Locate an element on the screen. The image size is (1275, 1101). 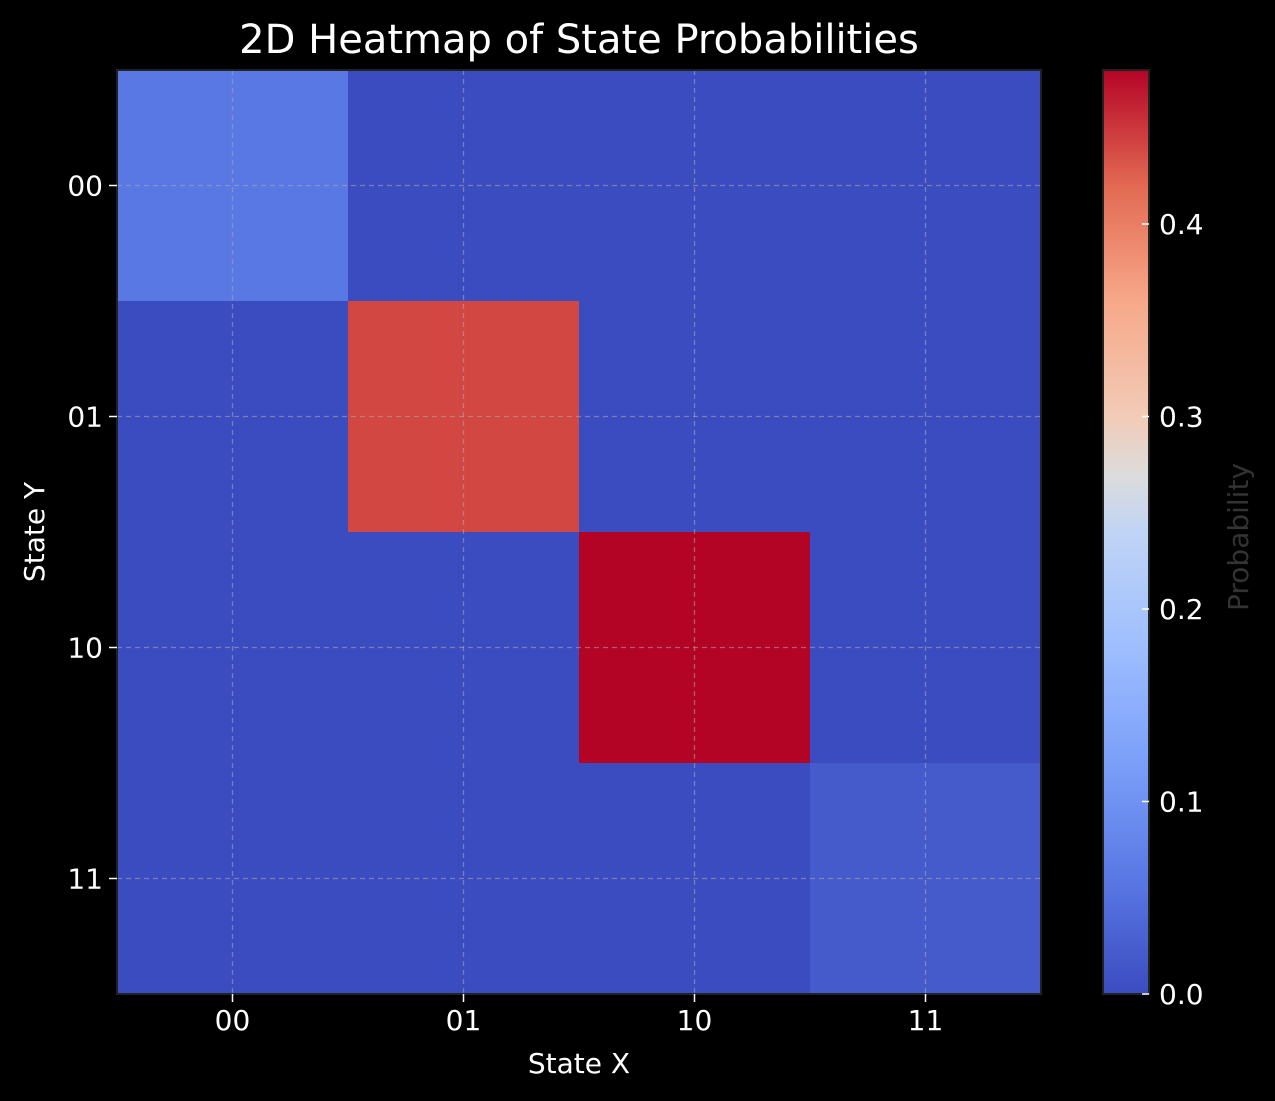
colorbar-ticks: 0.0 0.1 0.2 0.3 0.4 is located at coordinates (1173, 609).